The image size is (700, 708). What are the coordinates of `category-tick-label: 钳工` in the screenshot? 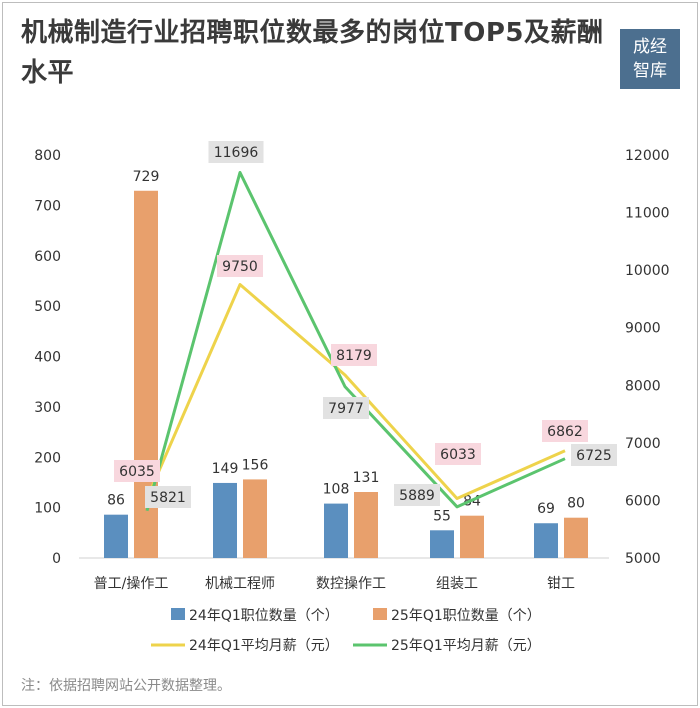 It's located at (561, 584).